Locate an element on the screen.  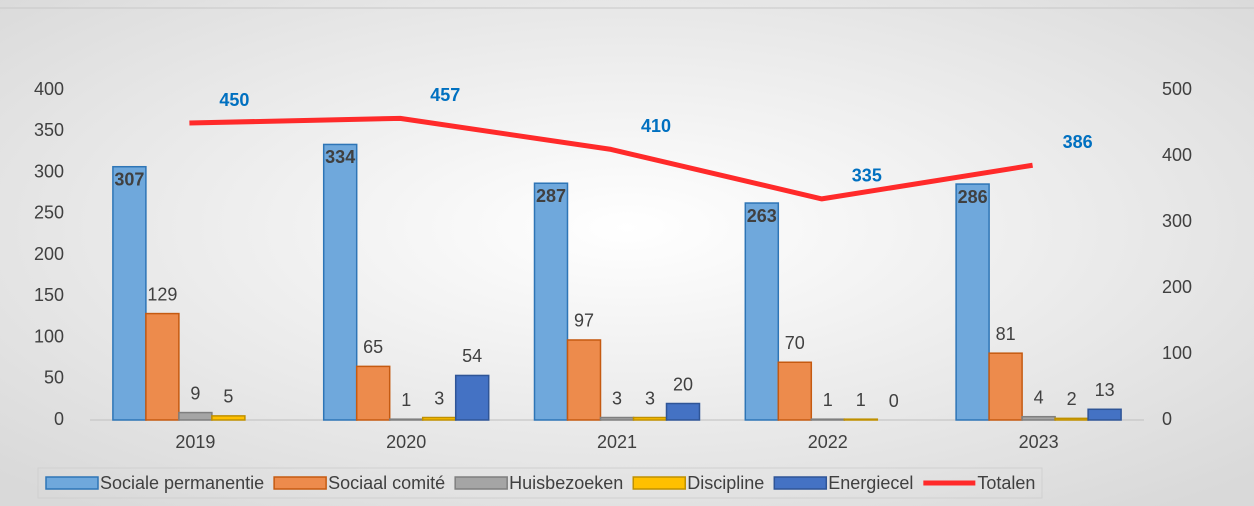
y2-tick-label: 200 is located at coordinates (1177, 287).